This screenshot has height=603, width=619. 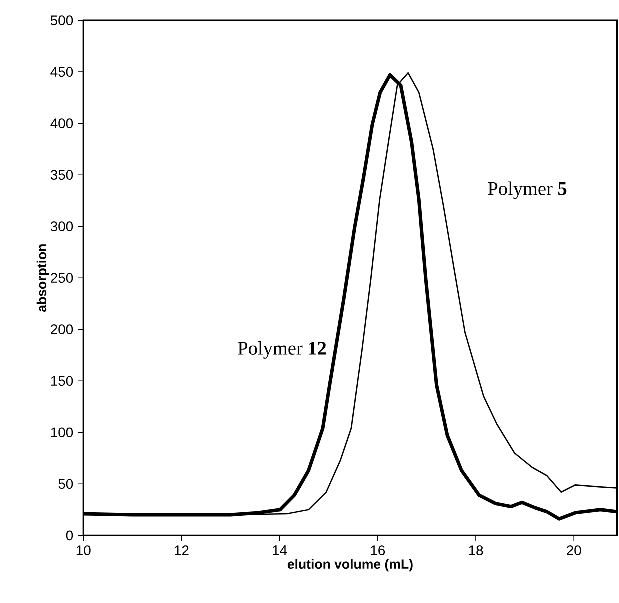 What do you see at coordinates (280, 550) in the screenshot?
I see `x-tick-label: 14` at bounding box center [280, 550].